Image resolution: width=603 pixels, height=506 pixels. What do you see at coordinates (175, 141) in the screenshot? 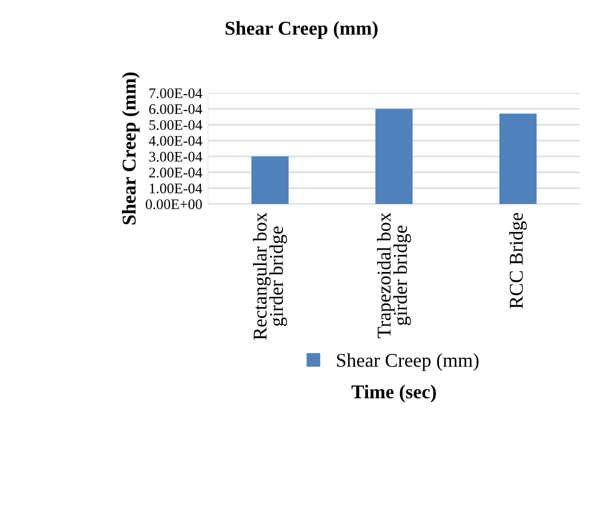
I see `y-tick-label: 4.00E-04` at bounding box center [175, 141].